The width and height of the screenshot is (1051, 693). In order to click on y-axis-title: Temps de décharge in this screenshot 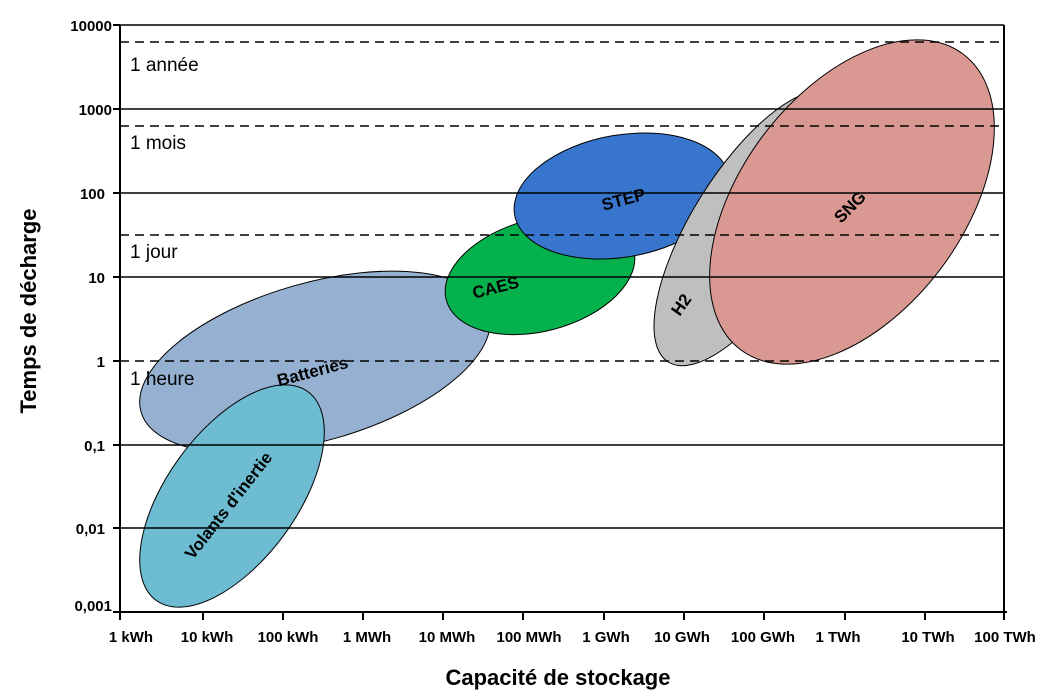, I will do `click(28, 311)`.